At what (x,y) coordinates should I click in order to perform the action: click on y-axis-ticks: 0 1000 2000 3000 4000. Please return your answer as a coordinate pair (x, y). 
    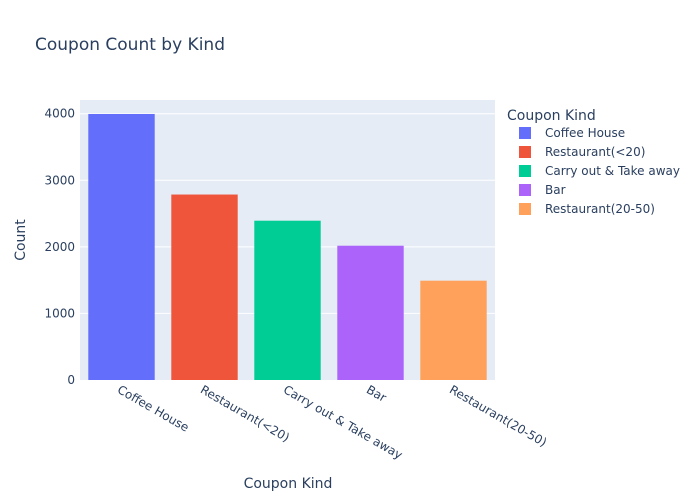
    Looking at the image, I should click on (59, 247).